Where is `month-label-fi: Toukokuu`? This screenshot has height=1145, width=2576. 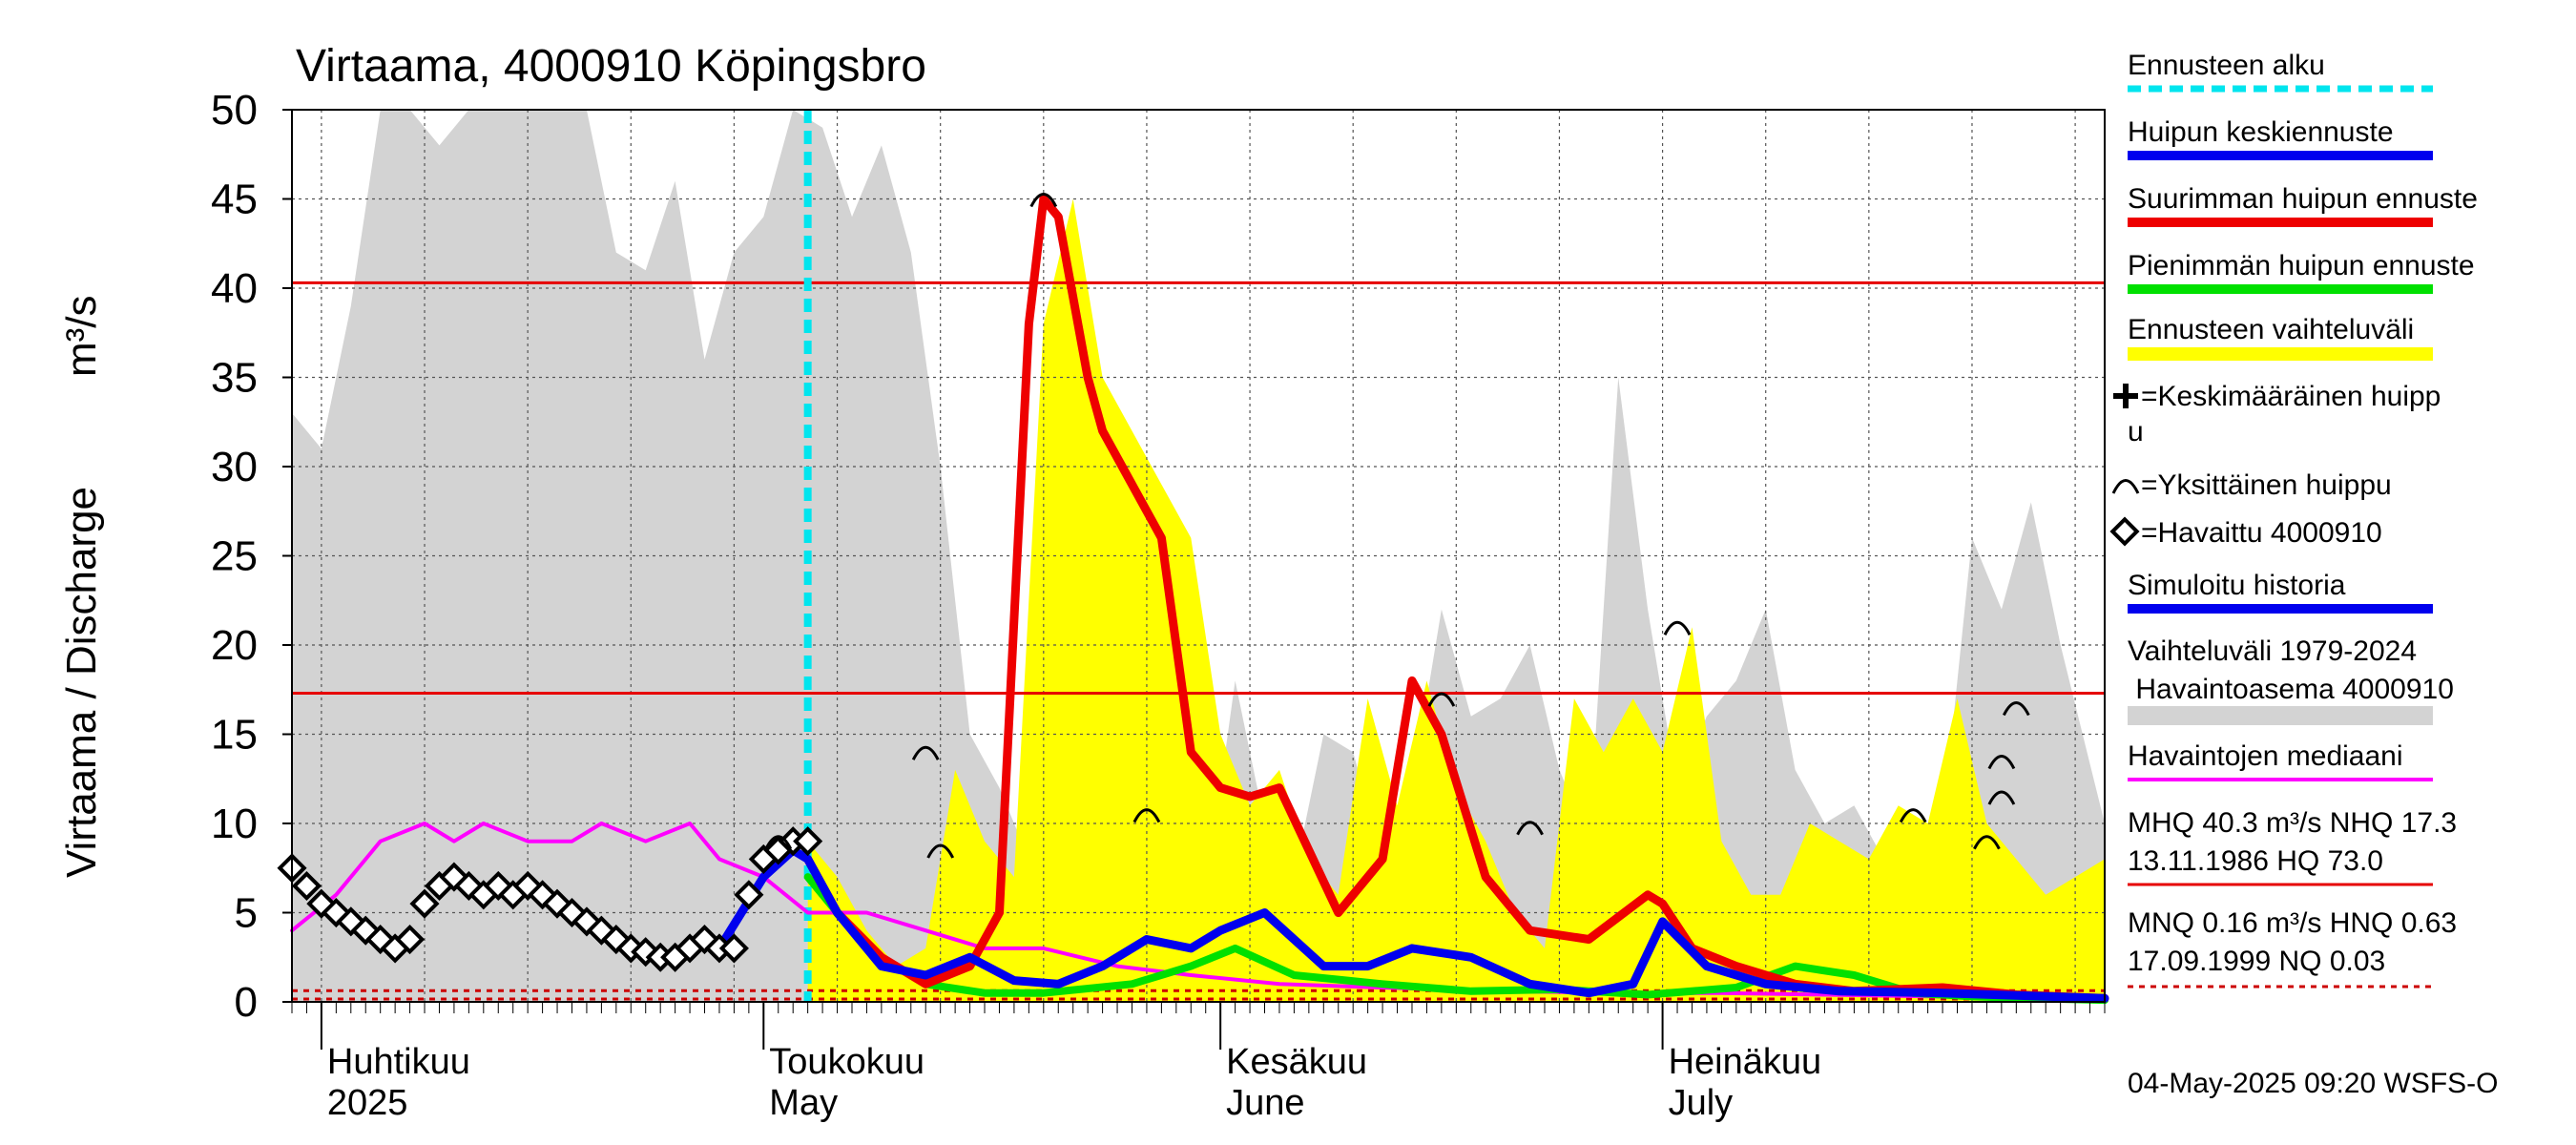
month-label-fi: Toukokuu is located at coordinates (846, 1062).